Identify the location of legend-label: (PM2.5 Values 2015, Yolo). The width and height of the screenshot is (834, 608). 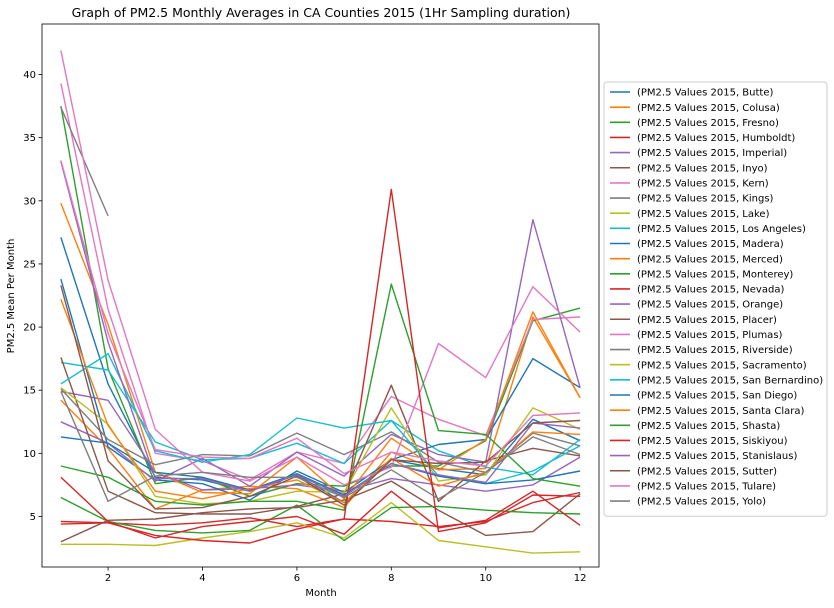
(701, 502).